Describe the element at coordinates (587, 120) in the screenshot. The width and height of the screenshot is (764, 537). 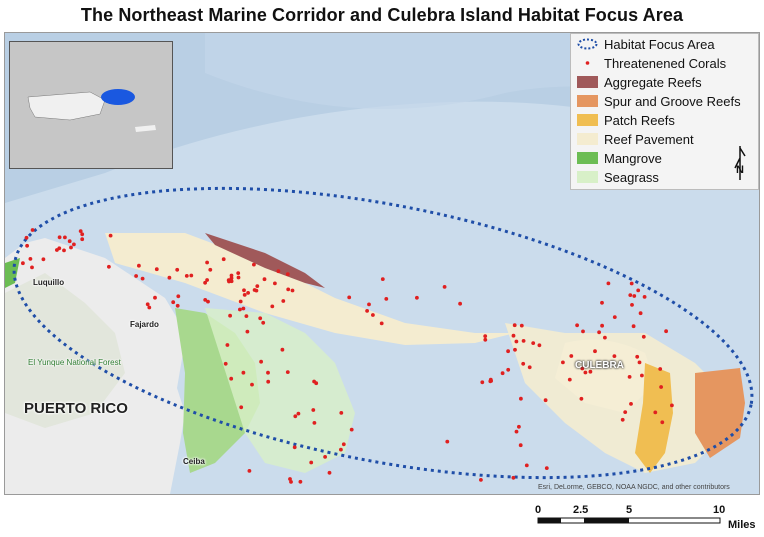
I see `patch-reef-swatch` at that location.